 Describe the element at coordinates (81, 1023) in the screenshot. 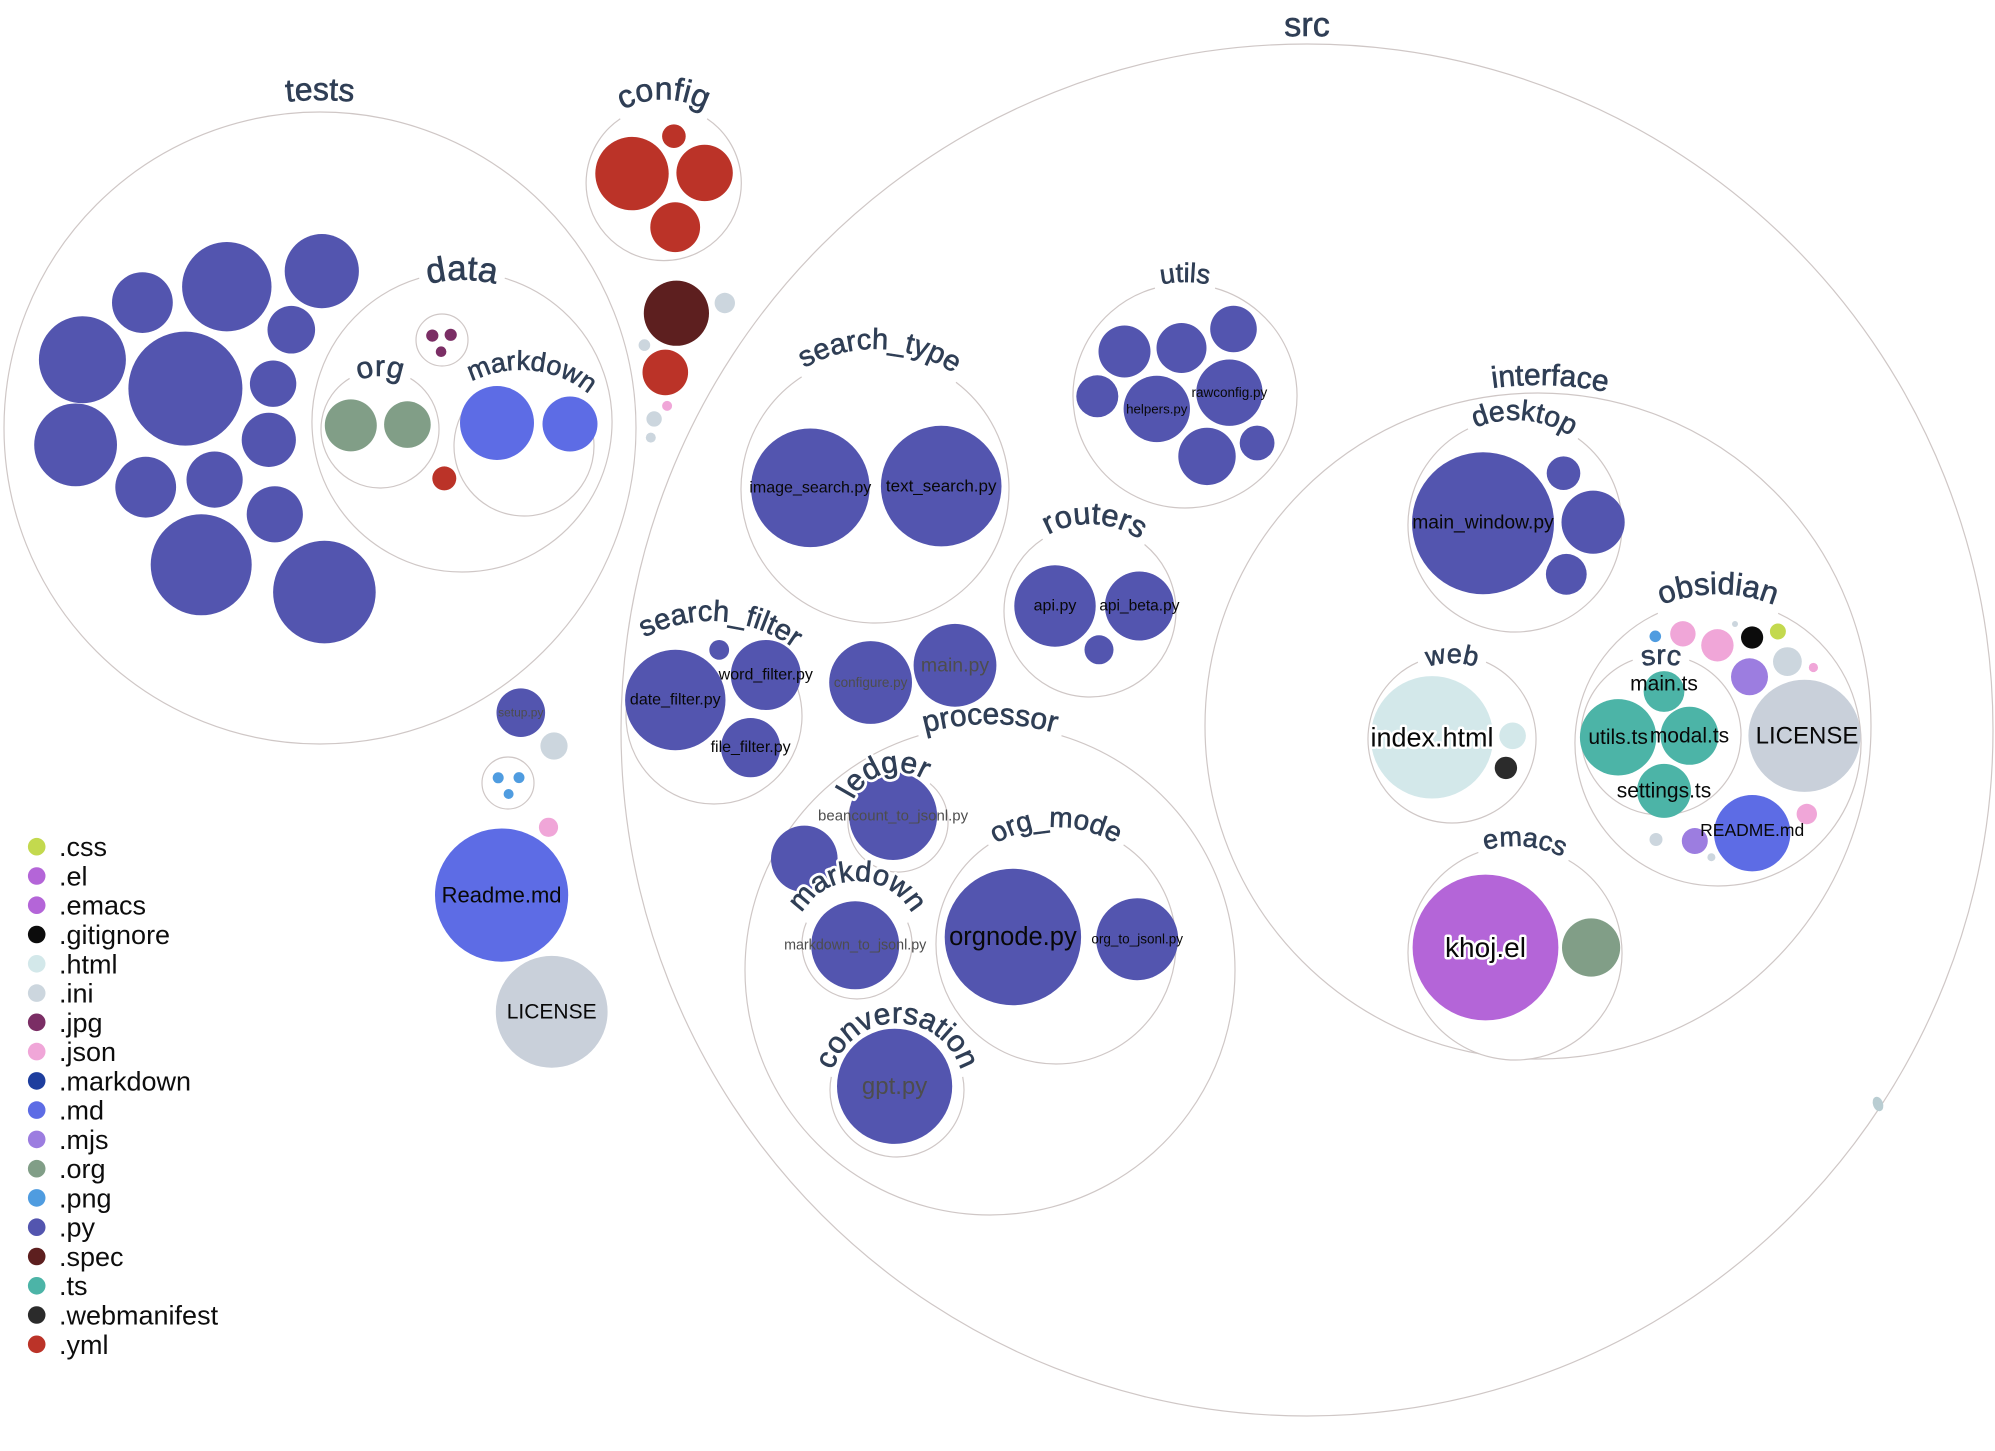

I see `svg-text: .jpg` at that location.